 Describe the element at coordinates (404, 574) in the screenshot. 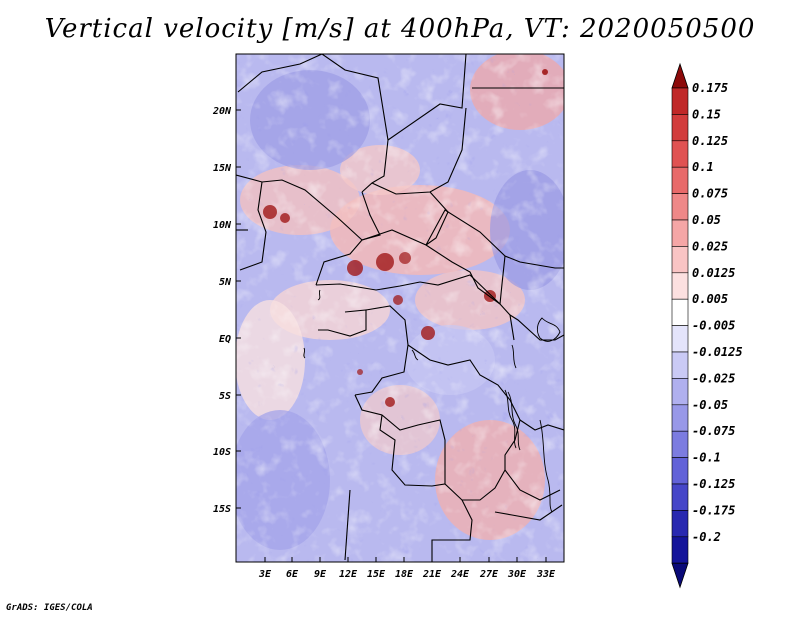

I see `lon-tick-label: 18E` at that location.